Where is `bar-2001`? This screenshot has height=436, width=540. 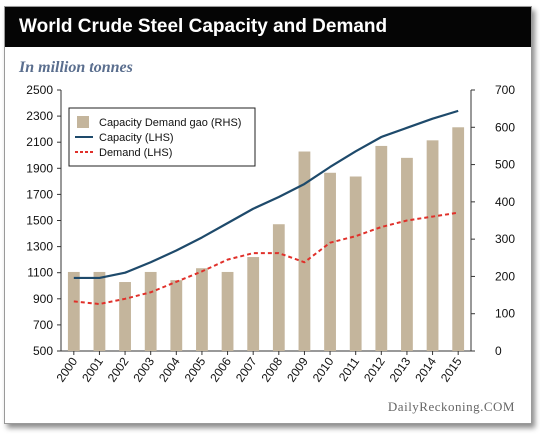 bar-2001 is located at coordinates (99, 311).